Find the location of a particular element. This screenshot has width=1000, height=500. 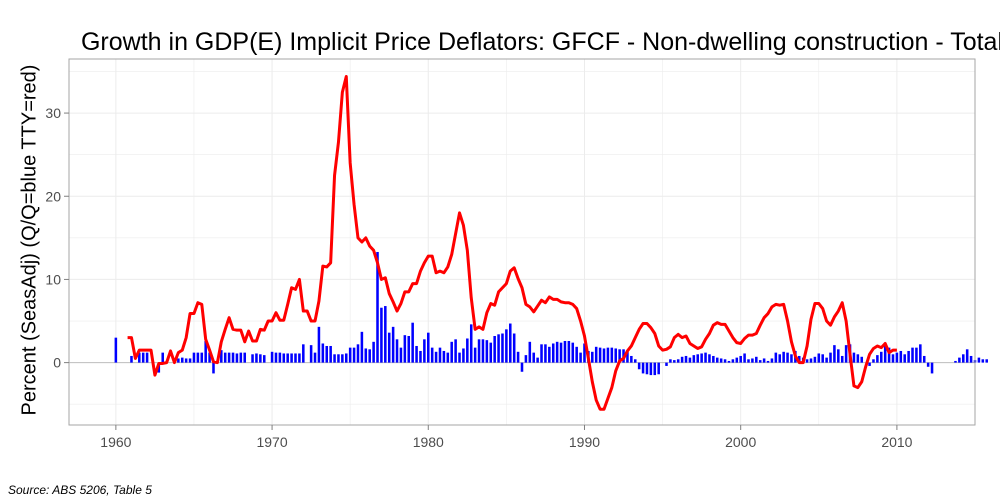

x-tick-label: 2000 is located at coordinates (740, 442).